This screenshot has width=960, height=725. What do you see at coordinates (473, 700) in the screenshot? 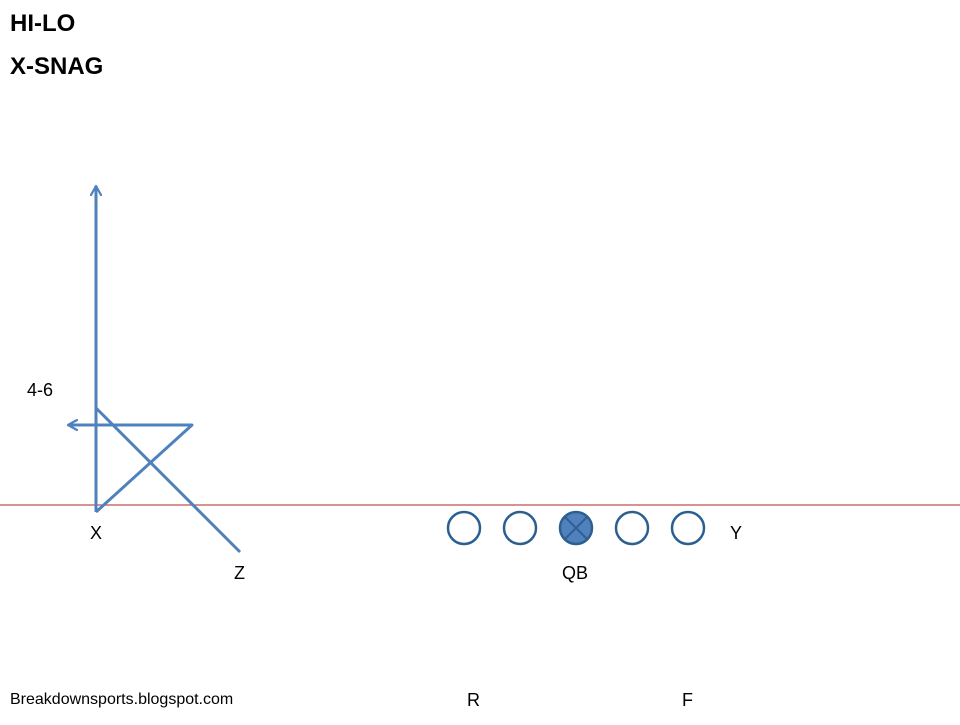
I see `r-back-label: R` at bounding box center [473, 700].